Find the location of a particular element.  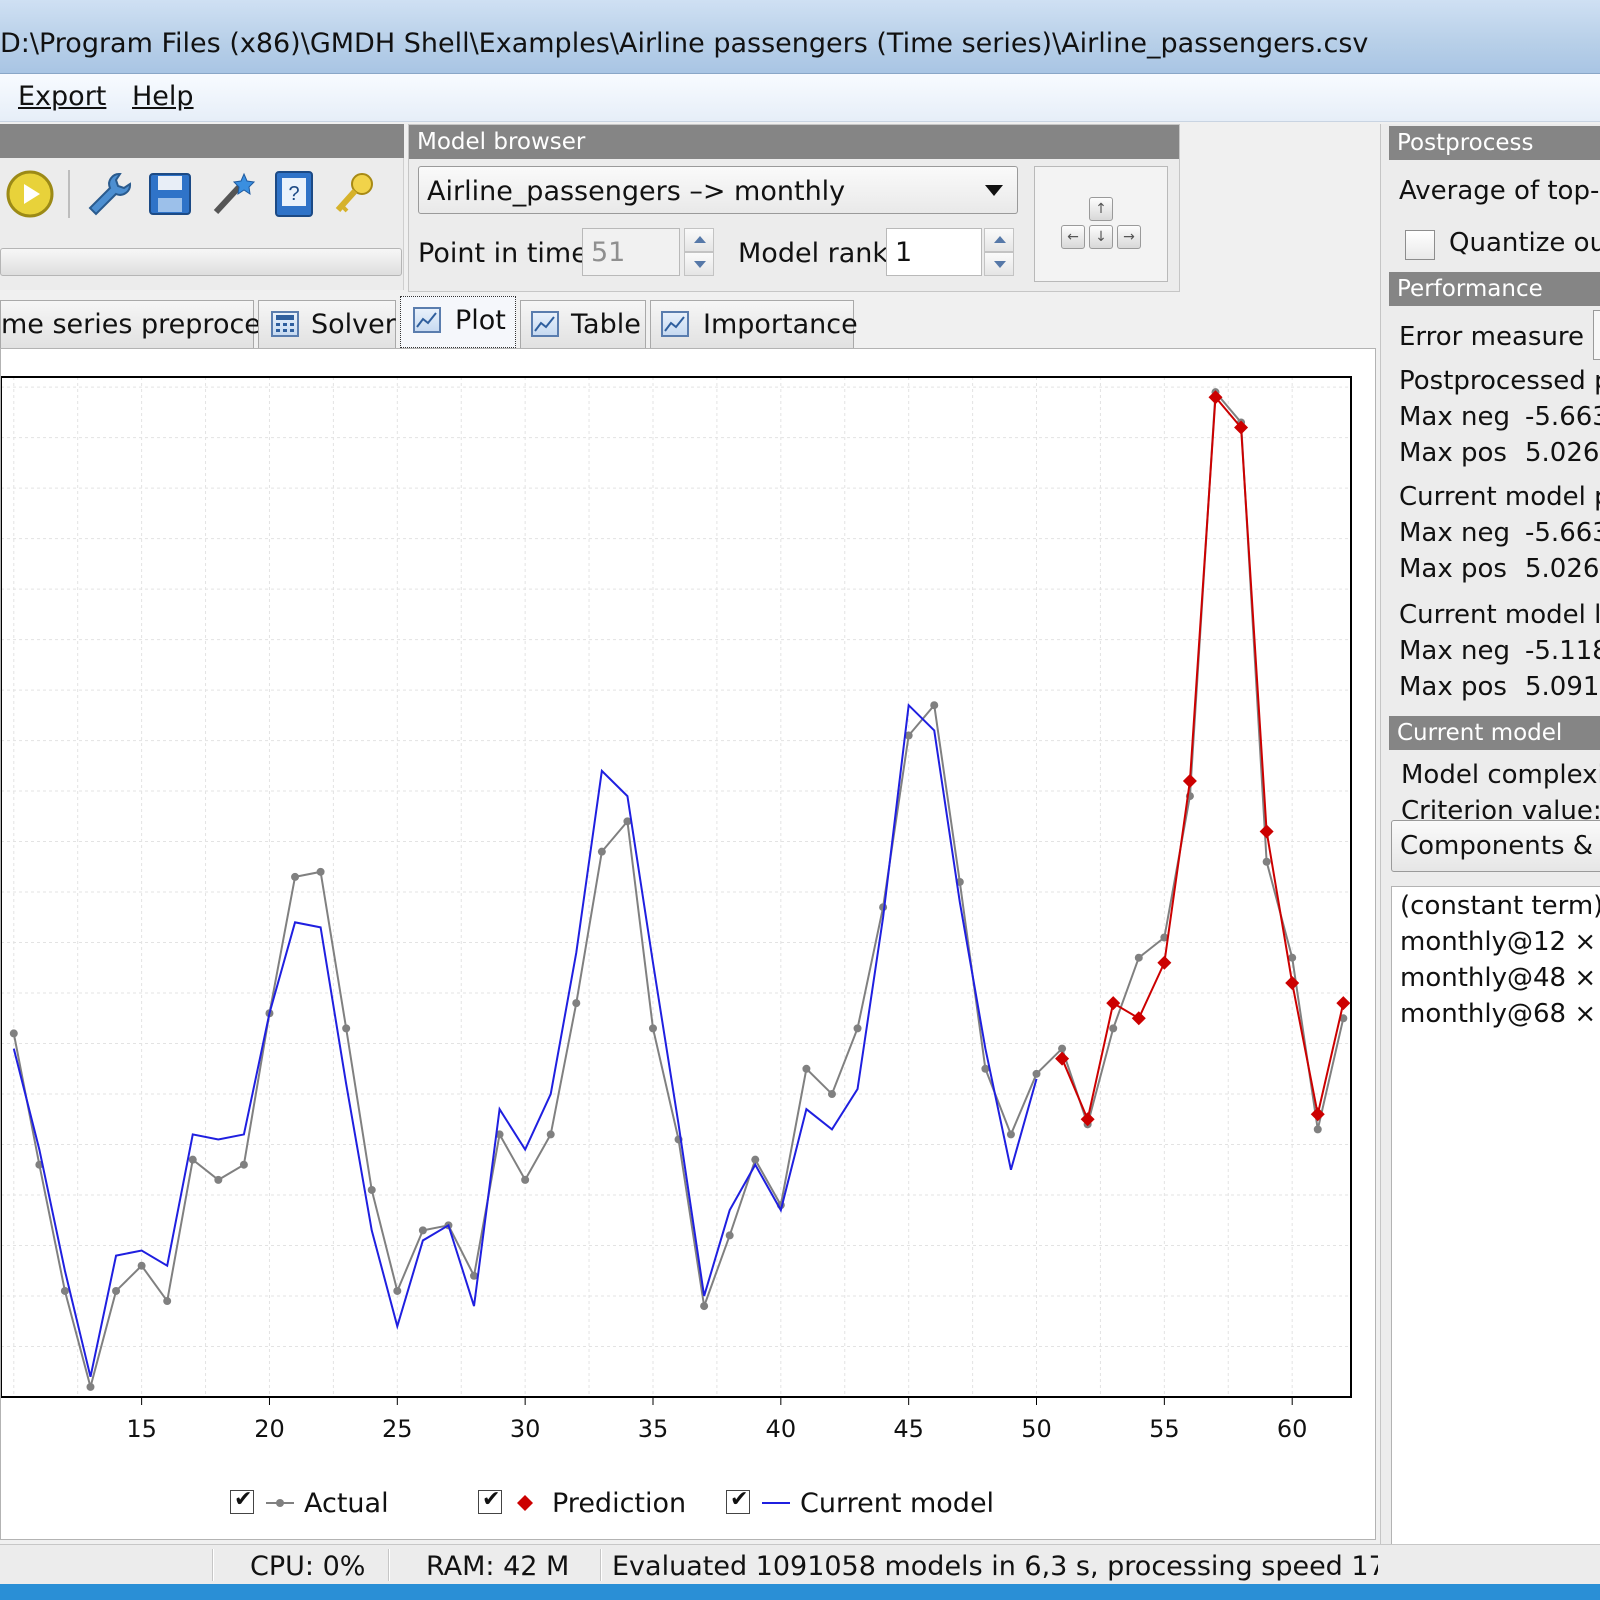

help-book-icon: ? is located at coordinates (294, 194).